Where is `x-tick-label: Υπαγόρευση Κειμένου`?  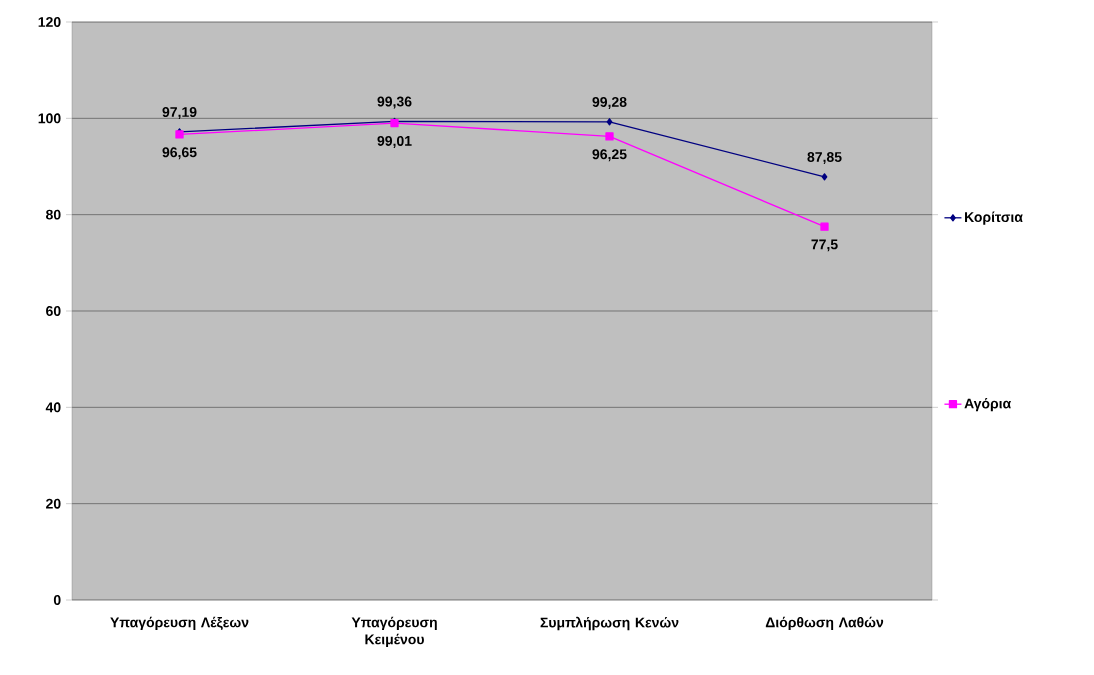
x-tick-label: Υπαγόρευση Κειμένου is located at coordinates (394, 632).